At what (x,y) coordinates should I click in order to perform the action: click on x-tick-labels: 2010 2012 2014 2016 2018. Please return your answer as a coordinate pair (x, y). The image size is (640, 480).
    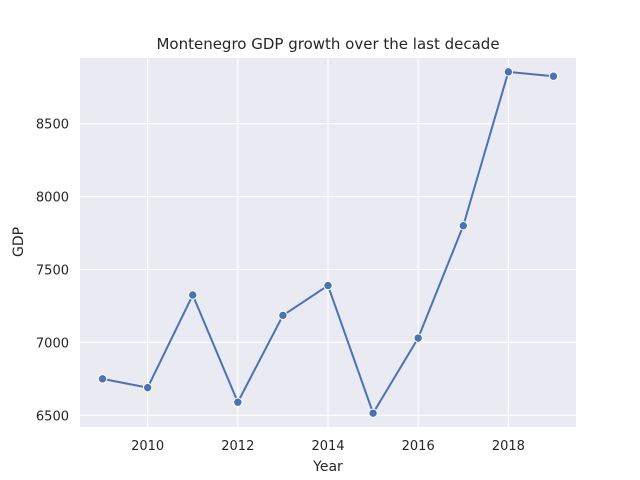
    Looking at the image, I should click on (328, 446).